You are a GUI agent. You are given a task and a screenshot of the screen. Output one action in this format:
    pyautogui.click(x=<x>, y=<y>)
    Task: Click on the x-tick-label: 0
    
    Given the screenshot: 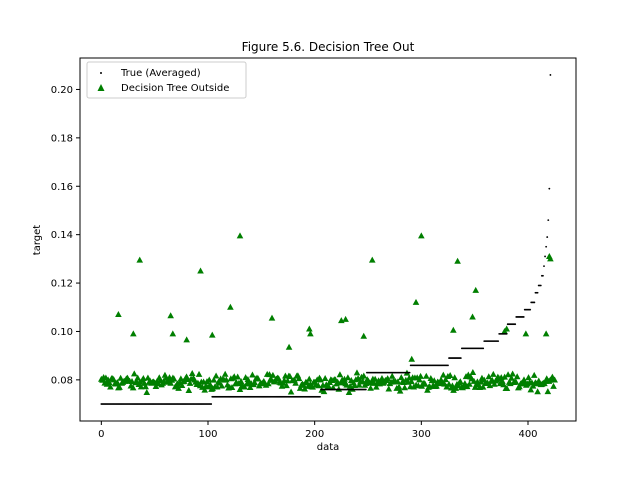 What is the action you would take?
    pyautogui.click(x=101, y=434)
    